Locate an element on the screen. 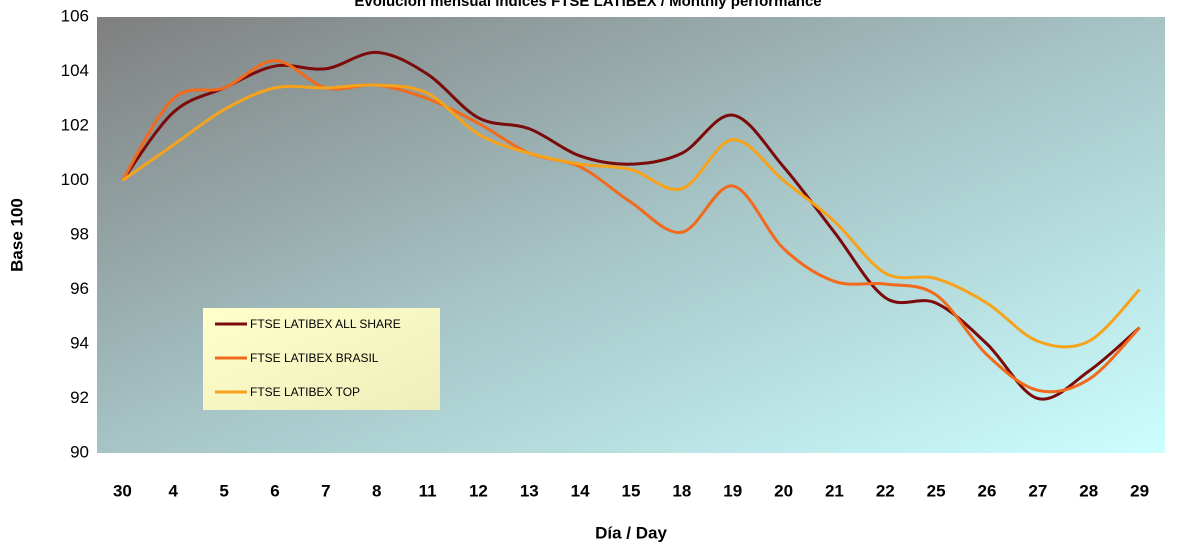 This screenshot has height=549, width=1177. x-tick-label: 13 is located at coordinates (529, 490).